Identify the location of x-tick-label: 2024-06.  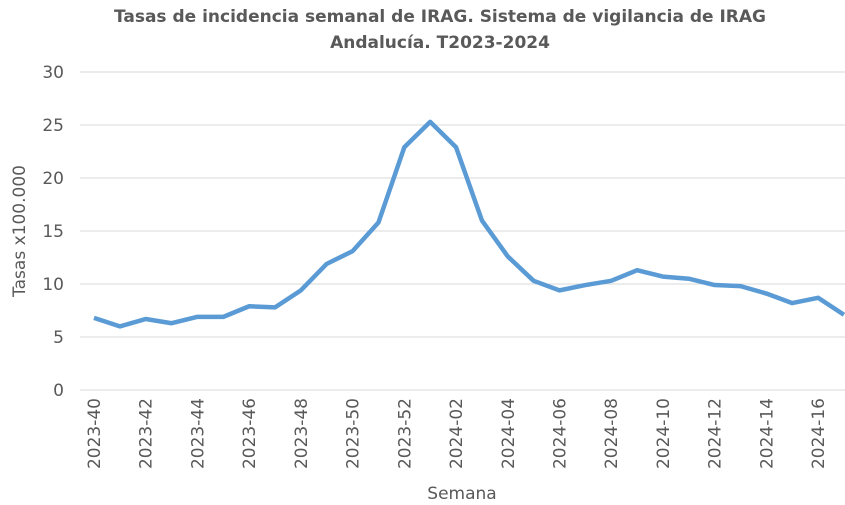
(560, 433).